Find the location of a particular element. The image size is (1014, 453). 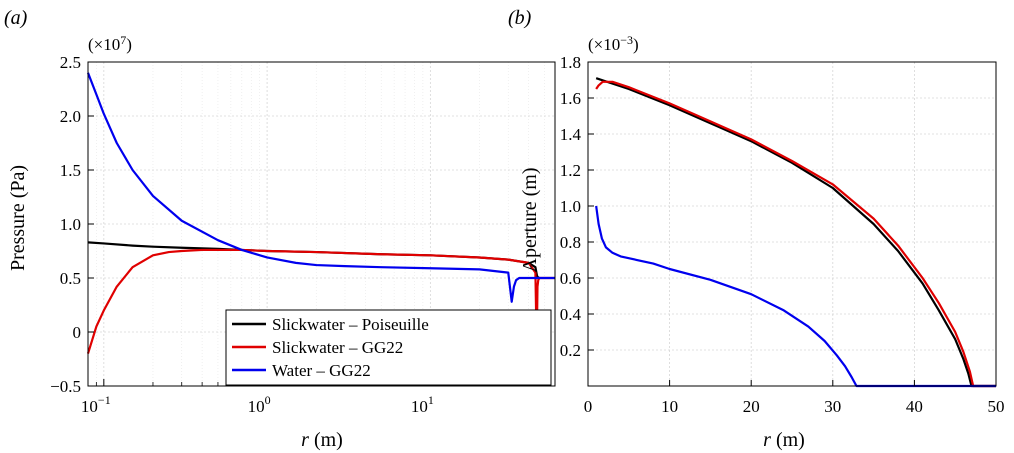

x-tick-label: 10⁻¹ is located at coordinates (96, 404).